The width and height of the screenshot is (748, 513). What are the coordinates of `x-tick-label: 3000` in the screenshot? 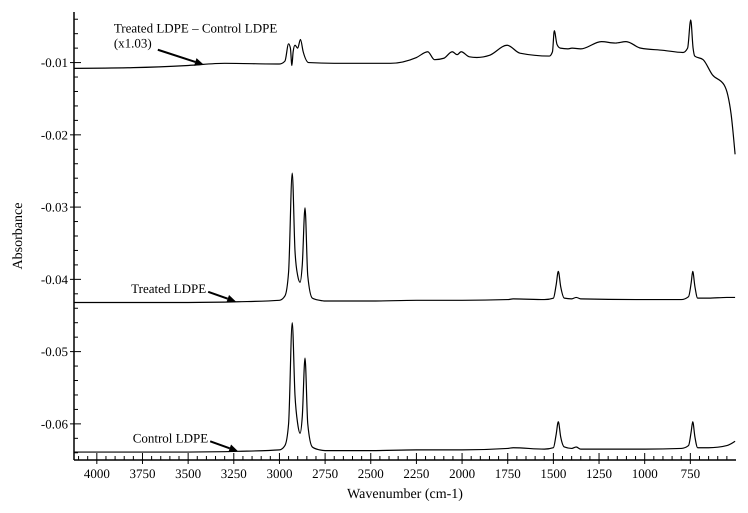 It's located at (279, 473).